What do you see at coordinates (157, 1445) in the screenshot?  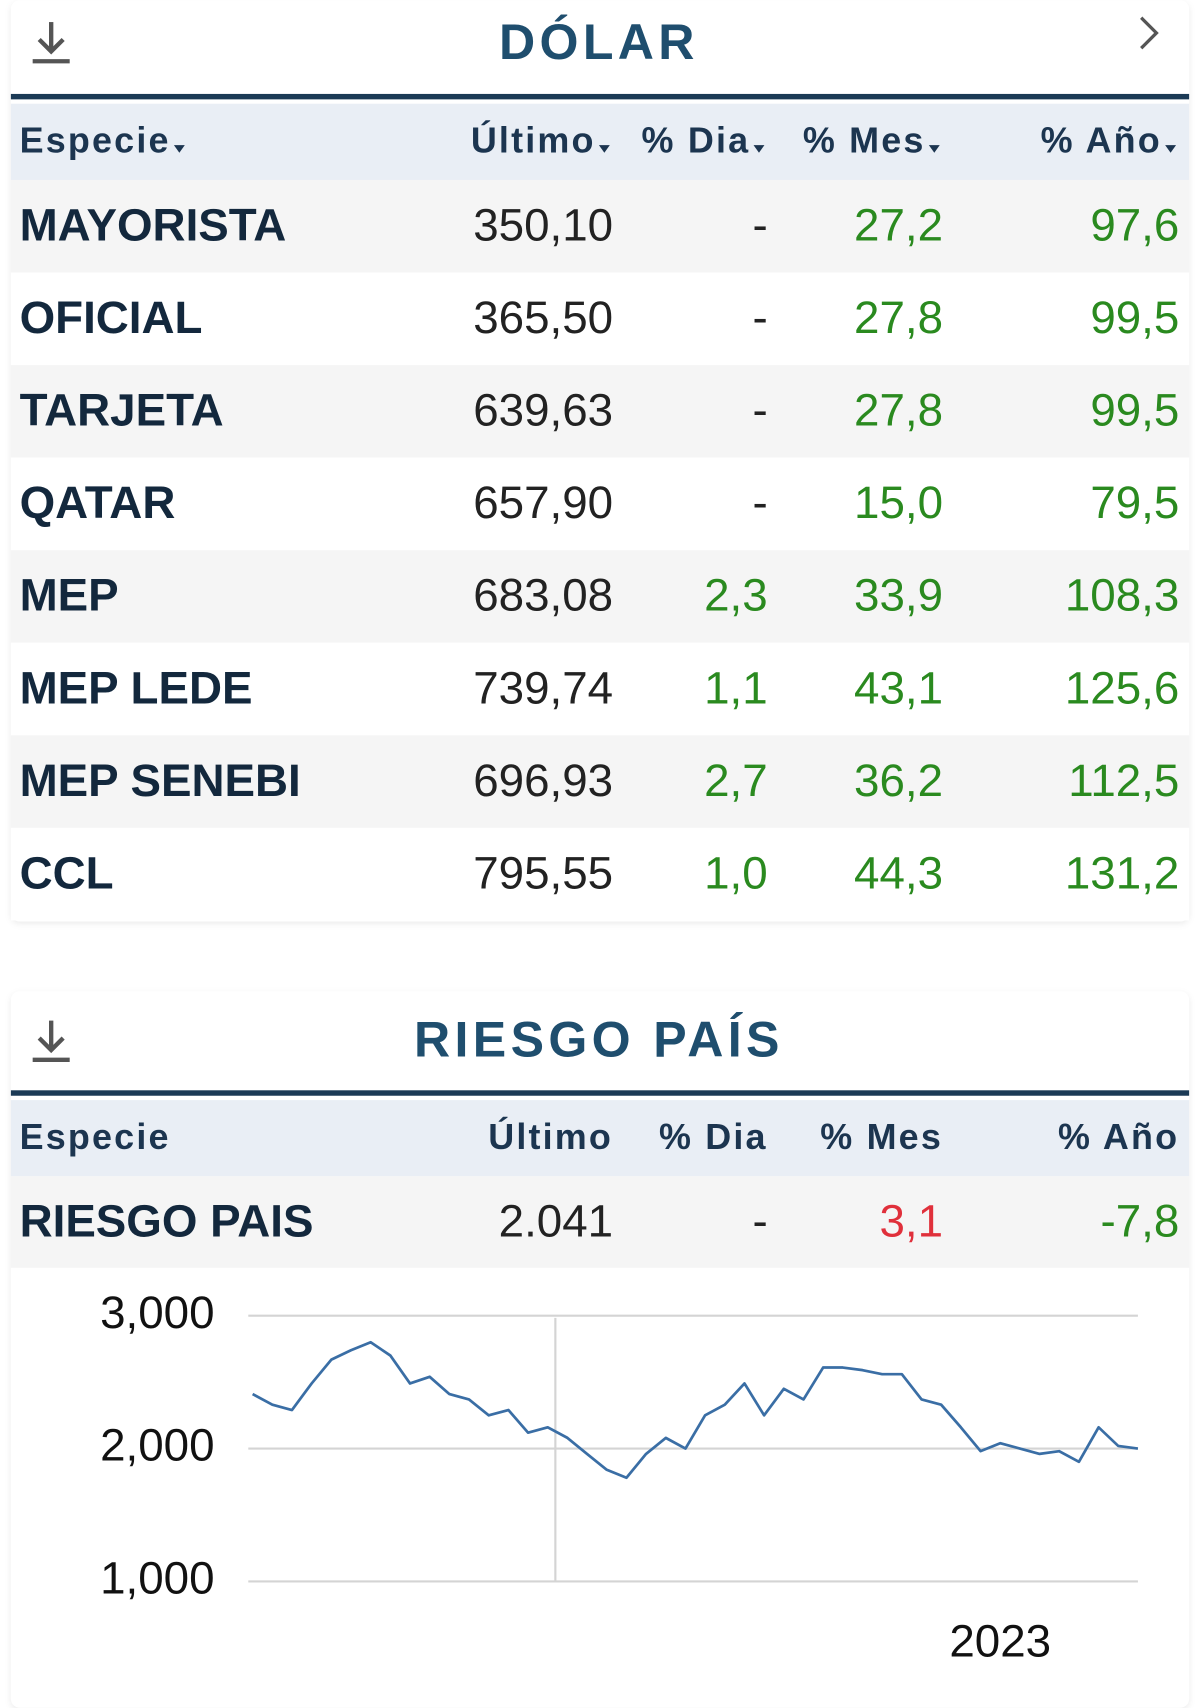 I see `y-tick-label: 2,000` at bounding box center [157, 1445].